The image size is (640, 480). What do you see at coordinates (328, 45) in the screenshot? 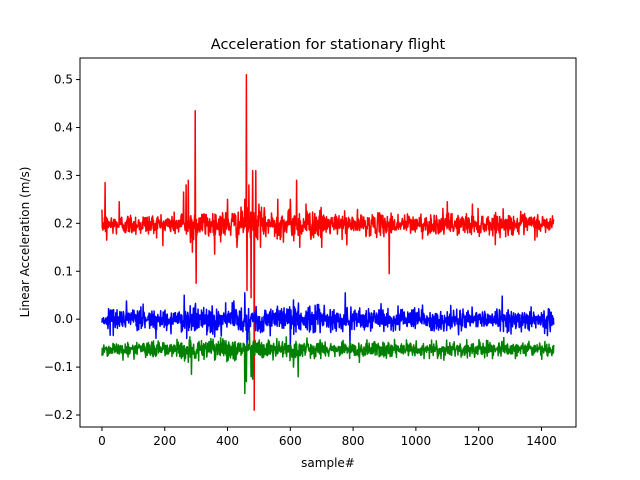
I see `chart-title: Acceleration for stationary flight` at bounding box center [328, 45].